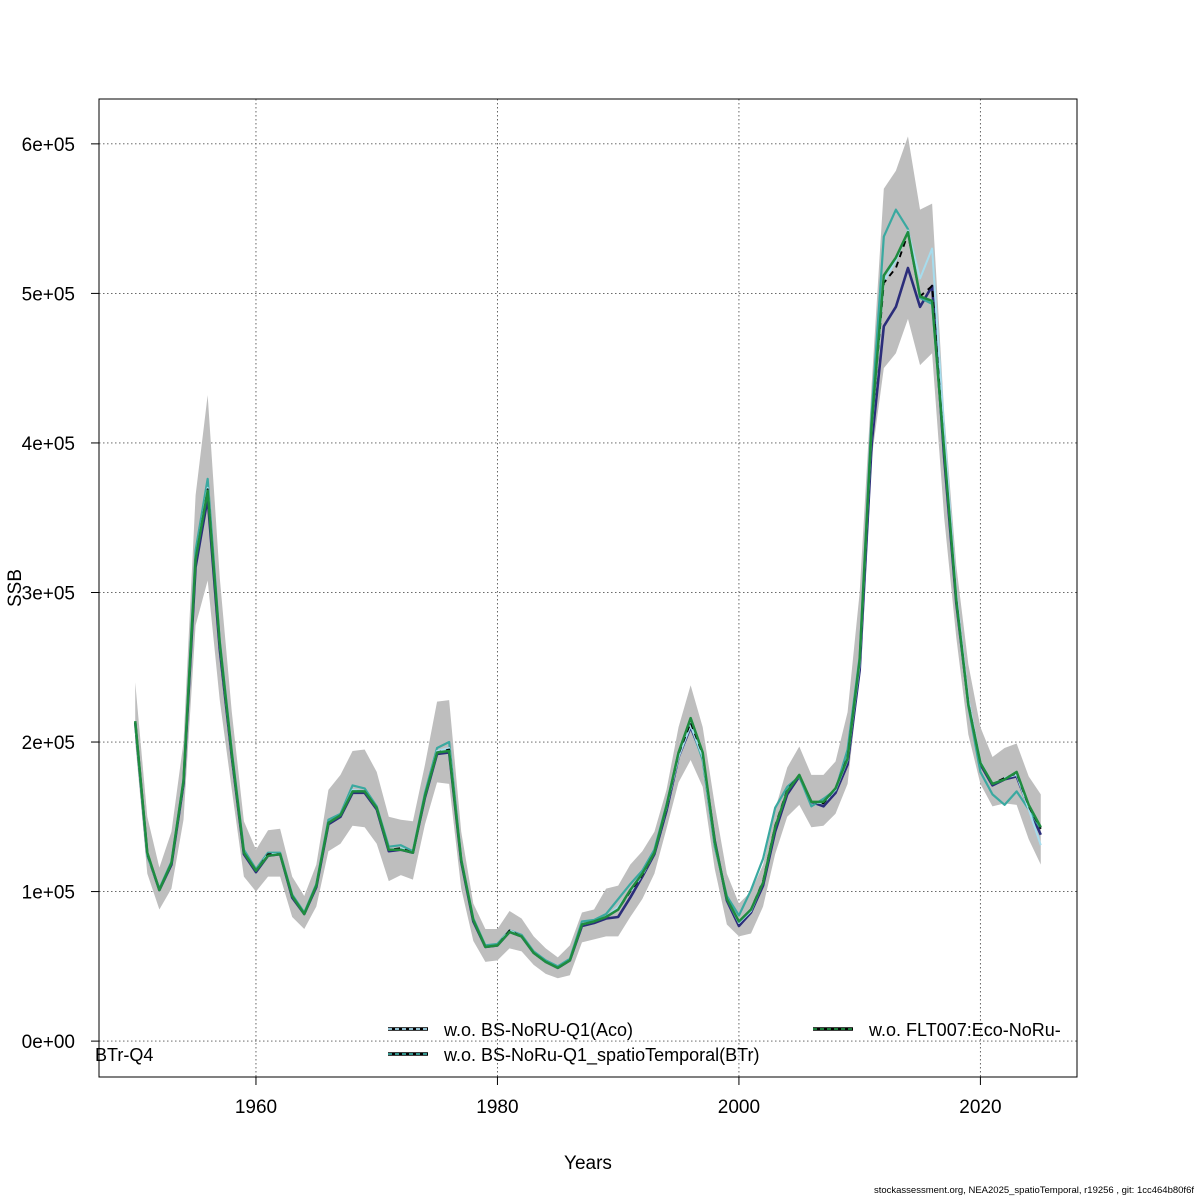 This screenshot has height=1200, width=1200. I want to click on y-tick-label: 4e+05, so click(48, 444).